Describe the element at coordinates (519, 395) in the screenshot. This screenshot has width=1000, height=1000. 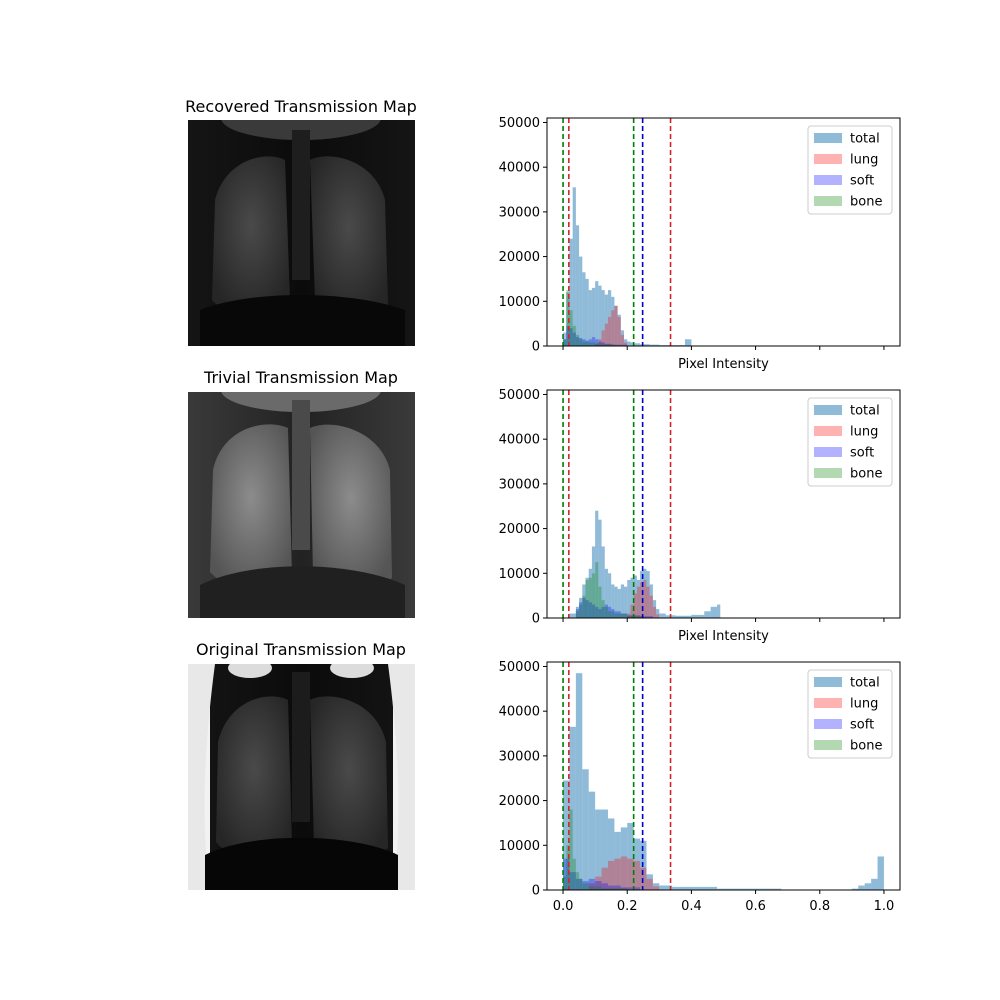
I see `ytick-label: 50000` at that location.